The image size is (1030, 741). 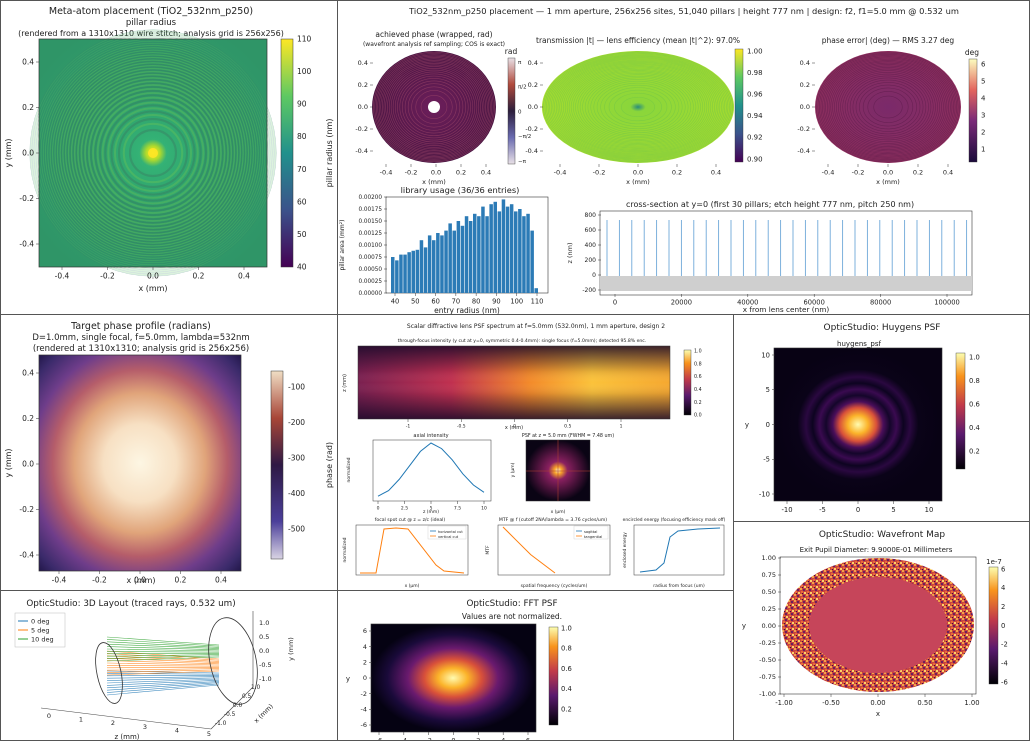 What do you see at coordinates (296, 387) in the screenshot?
I see `colorbar-tick: -100` at bounding box center [296, 387].